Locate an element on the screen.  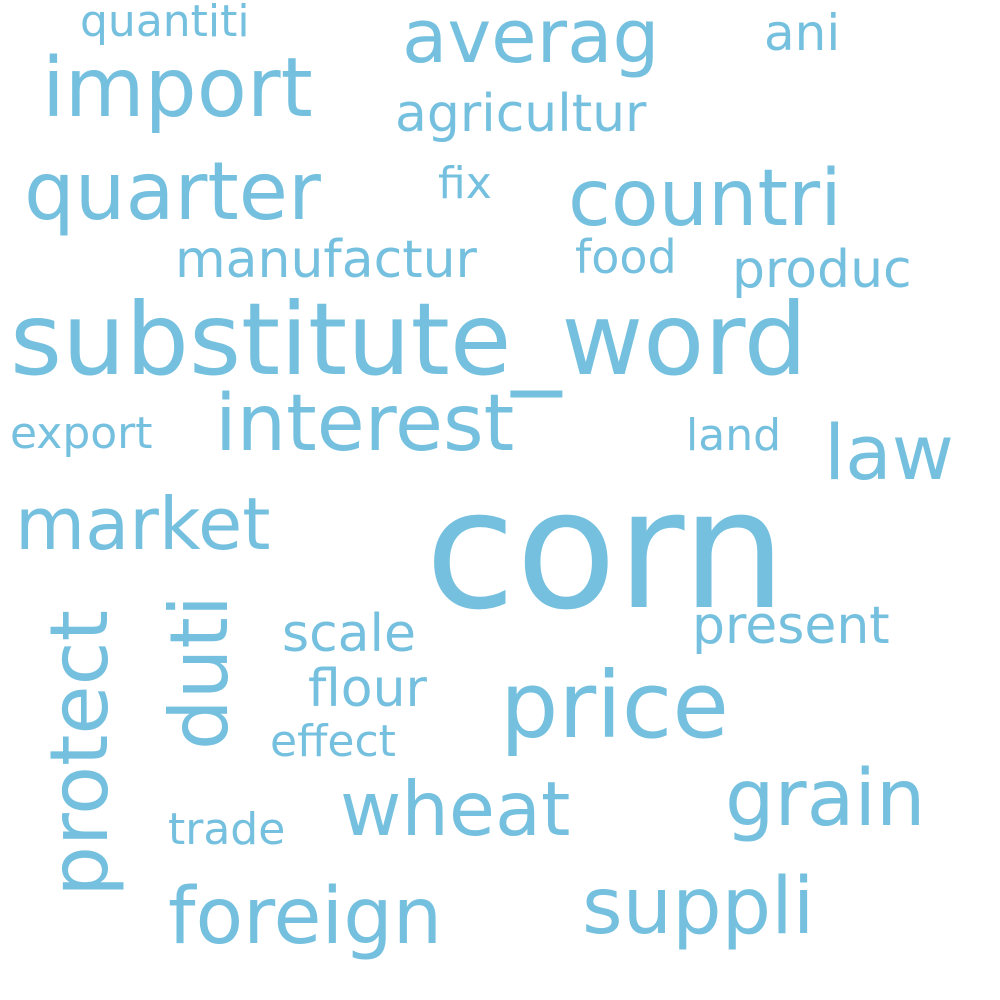
word-produc: produc is located at coordinates (822, 270).